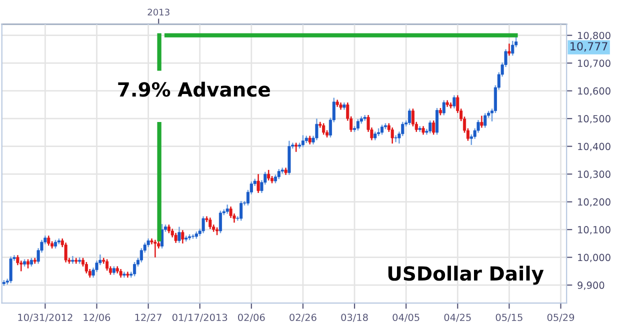  What do you see at coordinates (560, 318) in the screenshot?
I see `x-tick-label: 05/29` at bounding box center [560, 318].